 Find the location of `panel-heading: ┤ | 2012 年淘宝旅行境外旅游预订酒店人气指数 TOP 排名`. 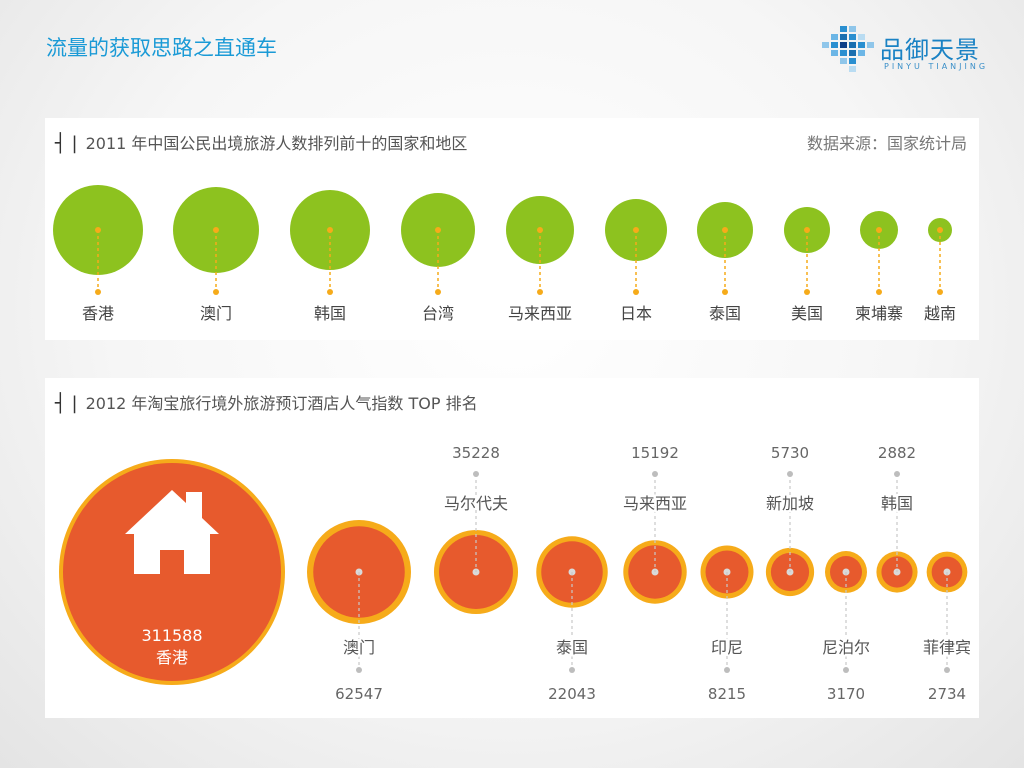

panel-heading: ┤ | 2012 年淘宝旅行境外旅游预订酒店人气指数 TOP 排名 is located at coordinates (266, 402).